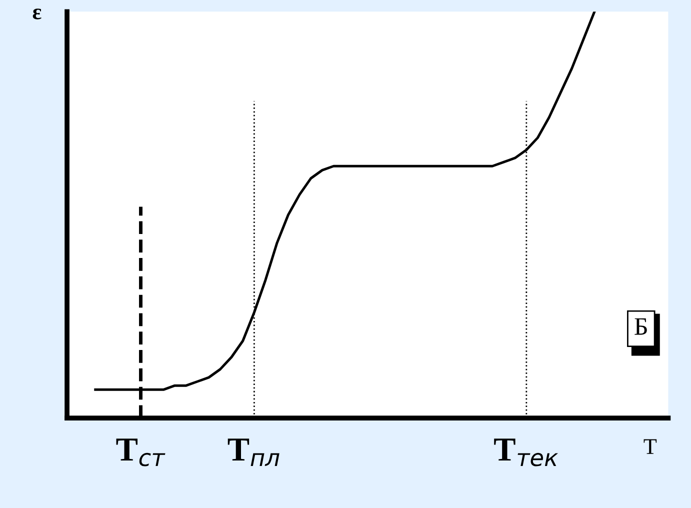 Image resolution: width=691 pixels, height=508 pixels. I want to click on text: Б, so click(640, 326).